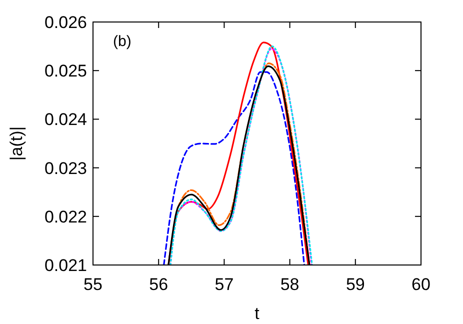 This screenshot has height=324, width=463. What do you see at coordinates (65, 216) in the screenshot?
I see `y-tick-label: 0.022` at bounding box center [65, 216].